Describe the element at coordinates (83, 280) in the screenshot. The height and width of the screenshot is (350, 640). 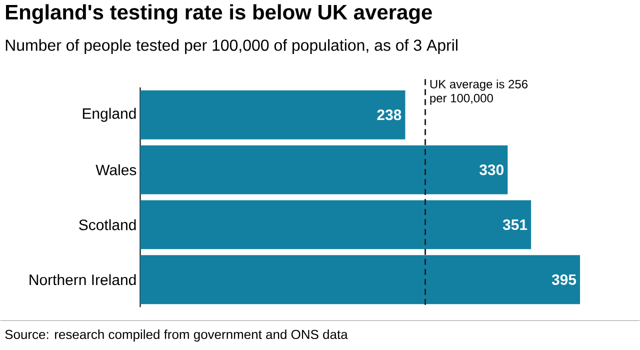
I see `y-tick-label: Northern Ireland` at that location.